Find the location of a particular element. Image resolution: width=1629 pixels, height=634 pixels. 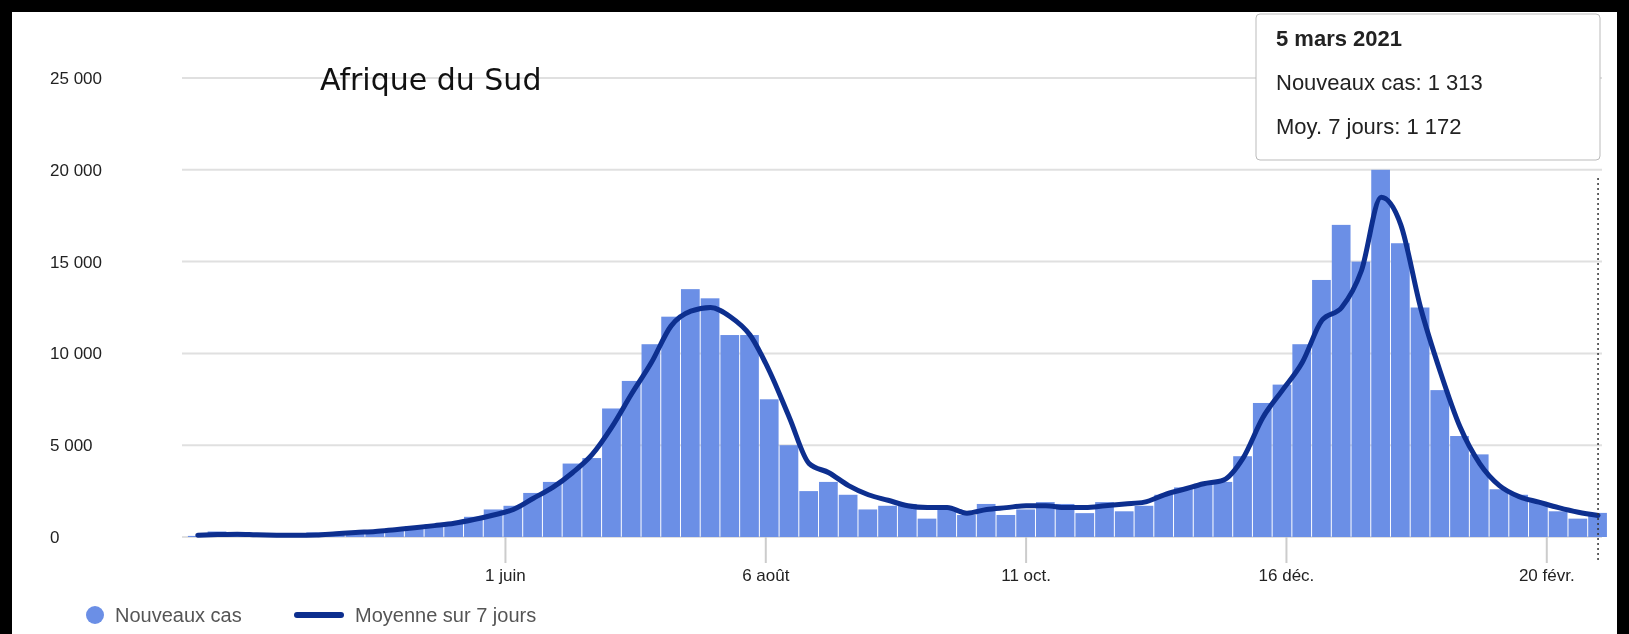

y-tick-label: 15 000 is located at coordinates (76, 262).